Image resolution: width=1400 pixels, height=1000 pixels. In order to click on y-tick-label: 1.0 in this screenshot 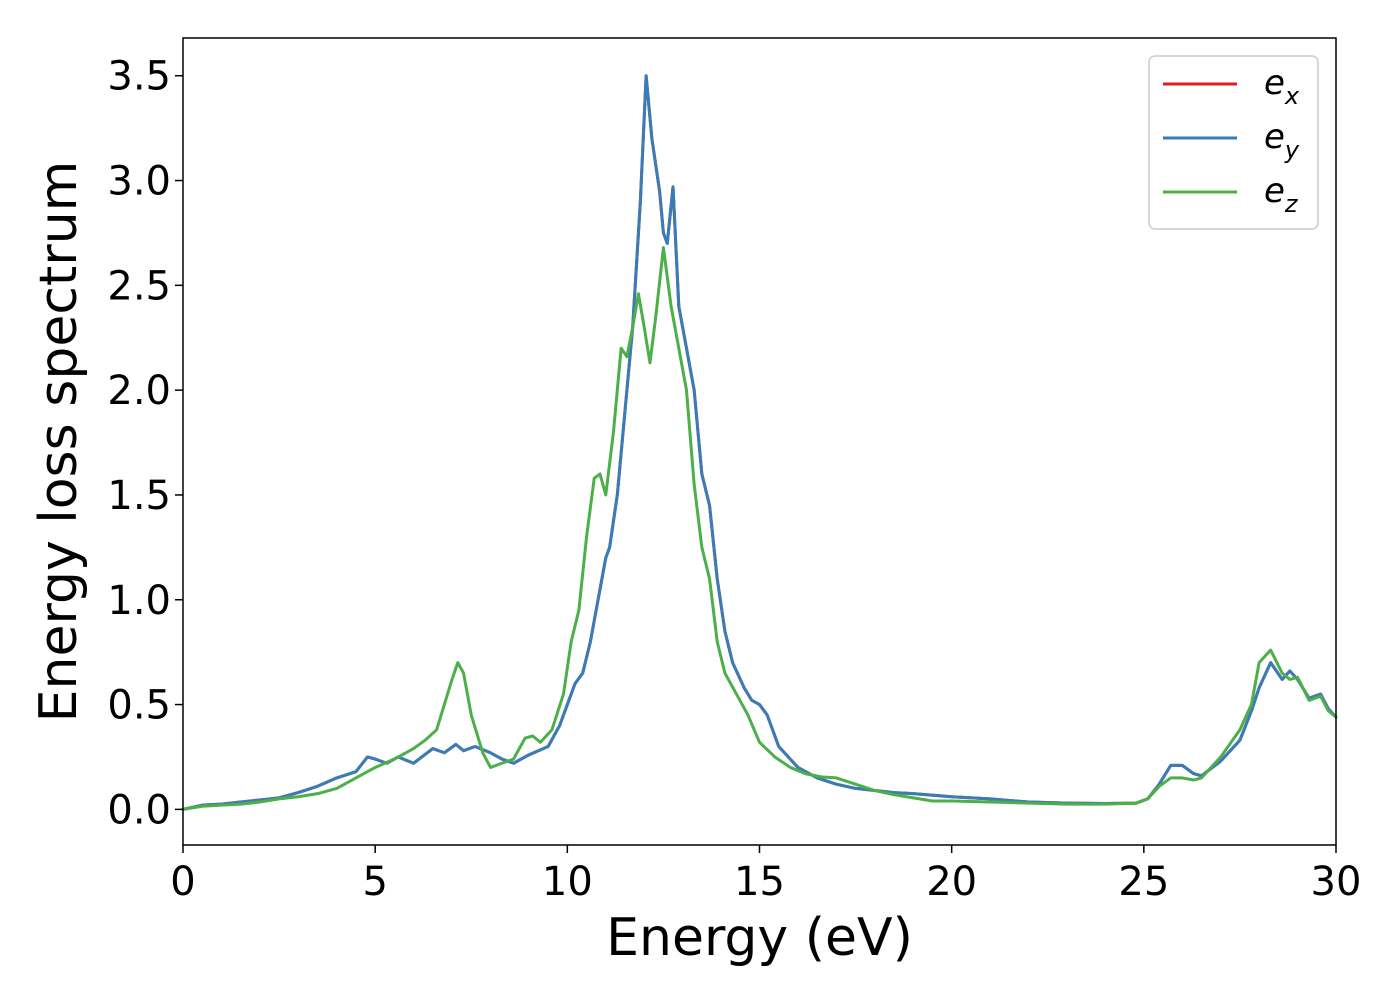, I will do `click(139, 601)`.